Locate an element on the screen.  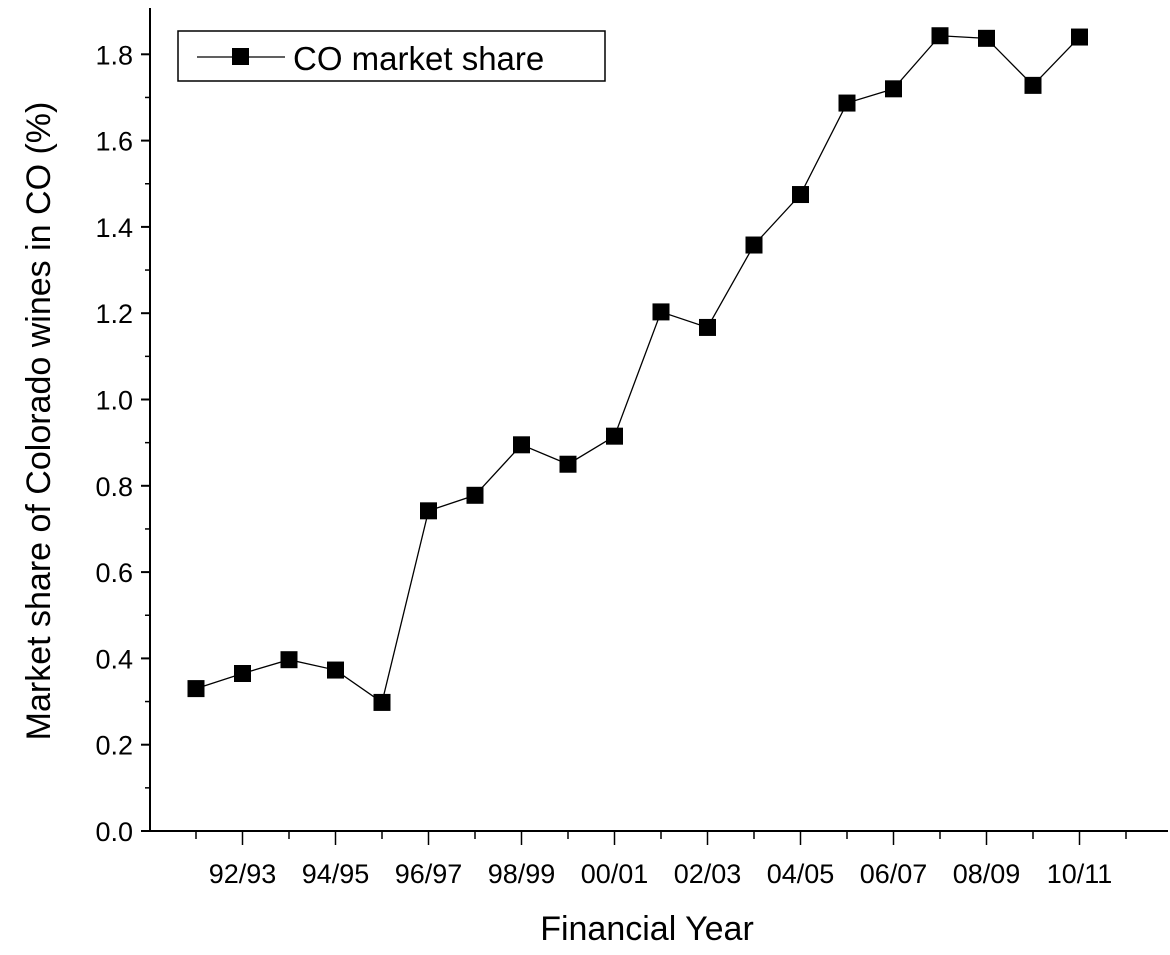
y-tick-label: 0.8 is located at coordinates (114, 487).